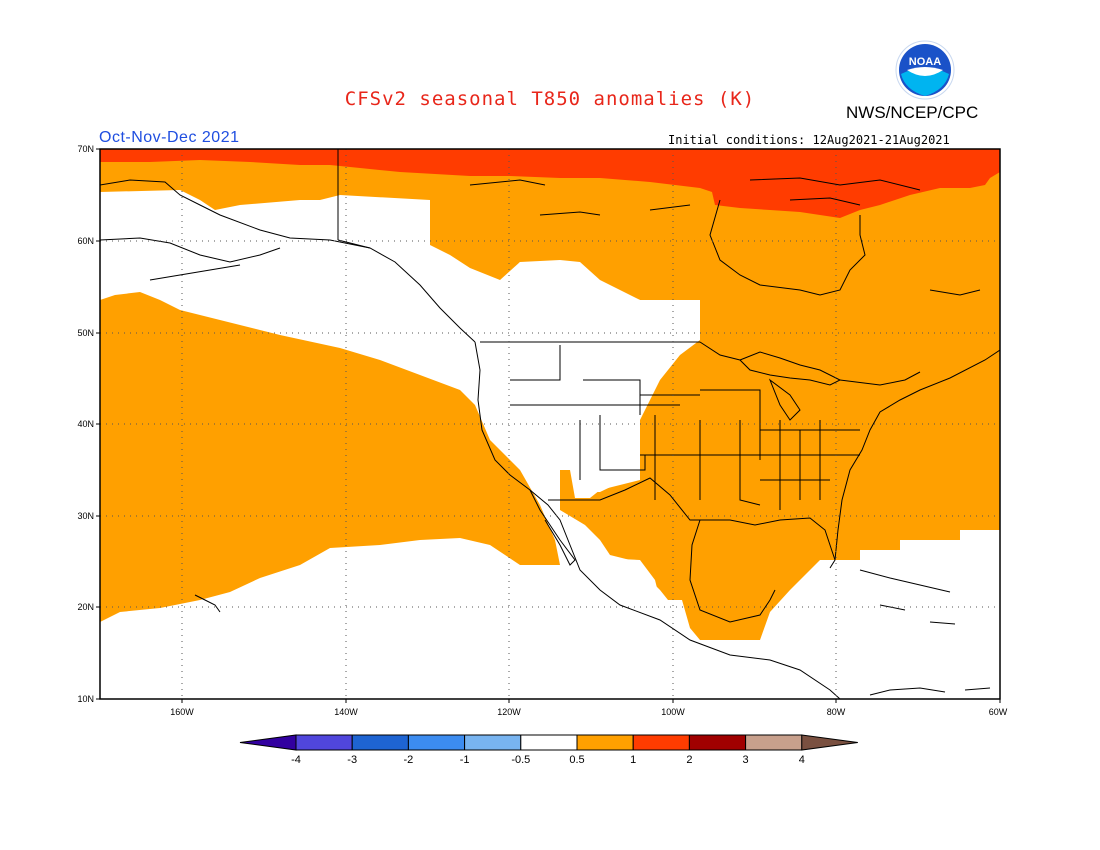 The width and height of the screenshot is (1100, 850). Describe the element at coordinates (998, 712) in the screenshot. I see `lon-label: 60W` at that location.